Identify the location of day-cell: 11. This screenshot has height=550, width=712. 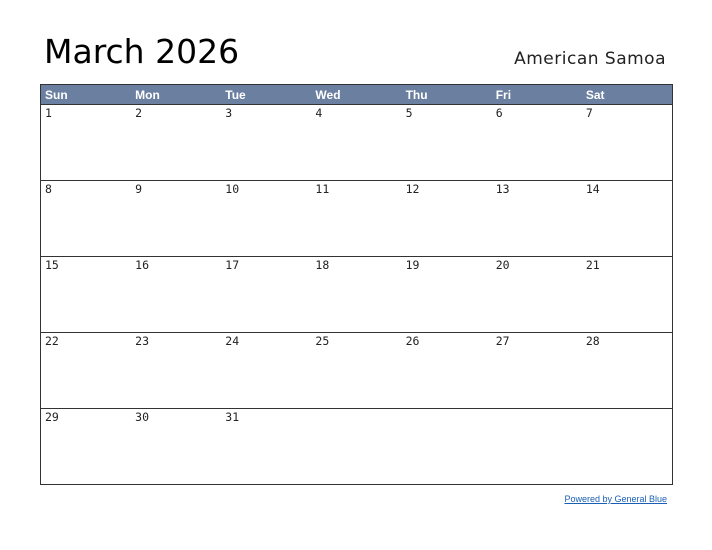
(356, 218).